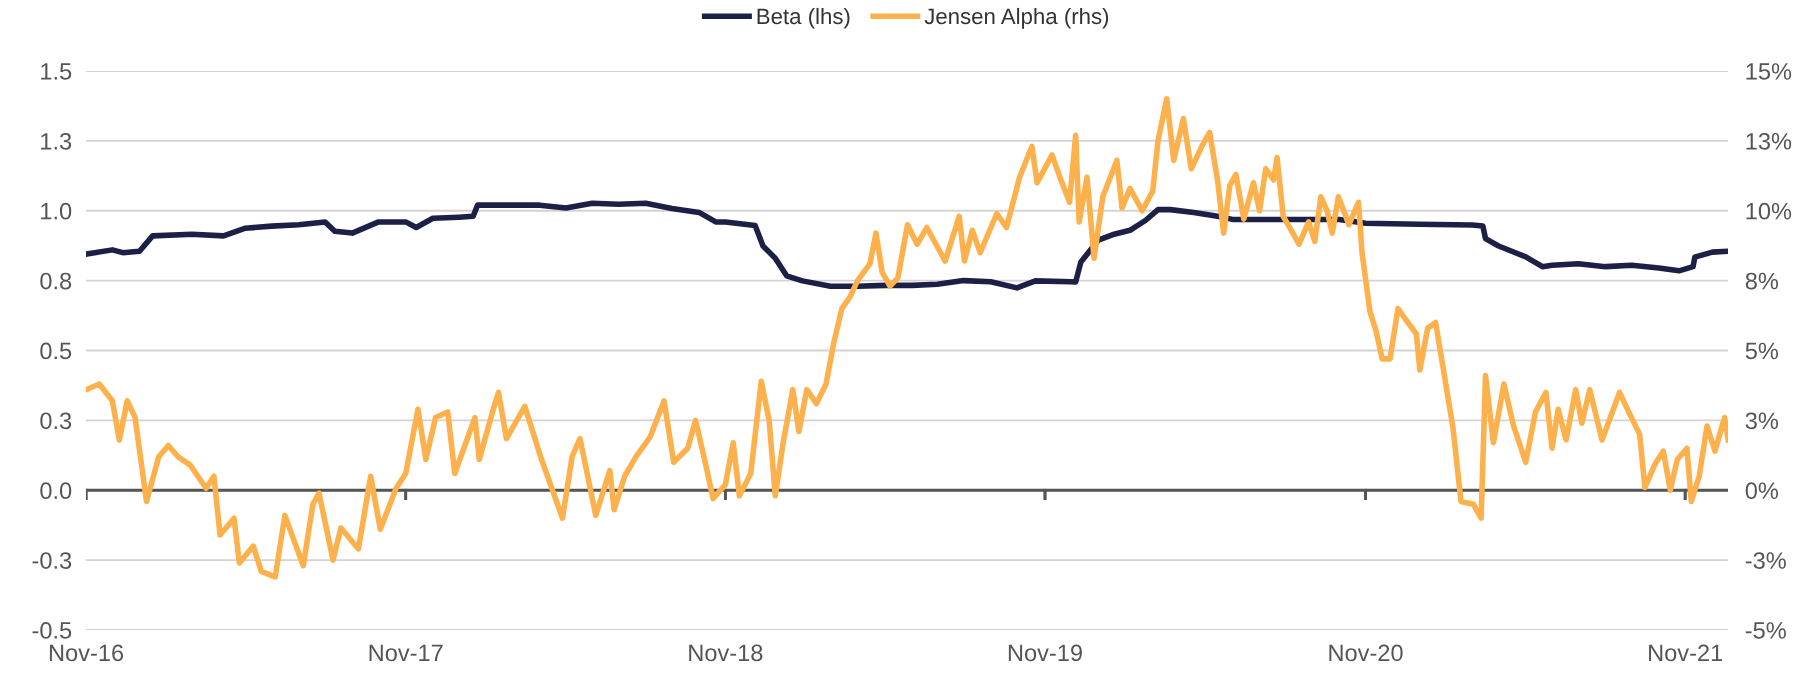 The height and width of the screenshot is (678, 1808). What do you see at coordinates (86, 653) in the screenshot?
I see `x-tick-label: Nov-16` at bounding box center [86, 653].